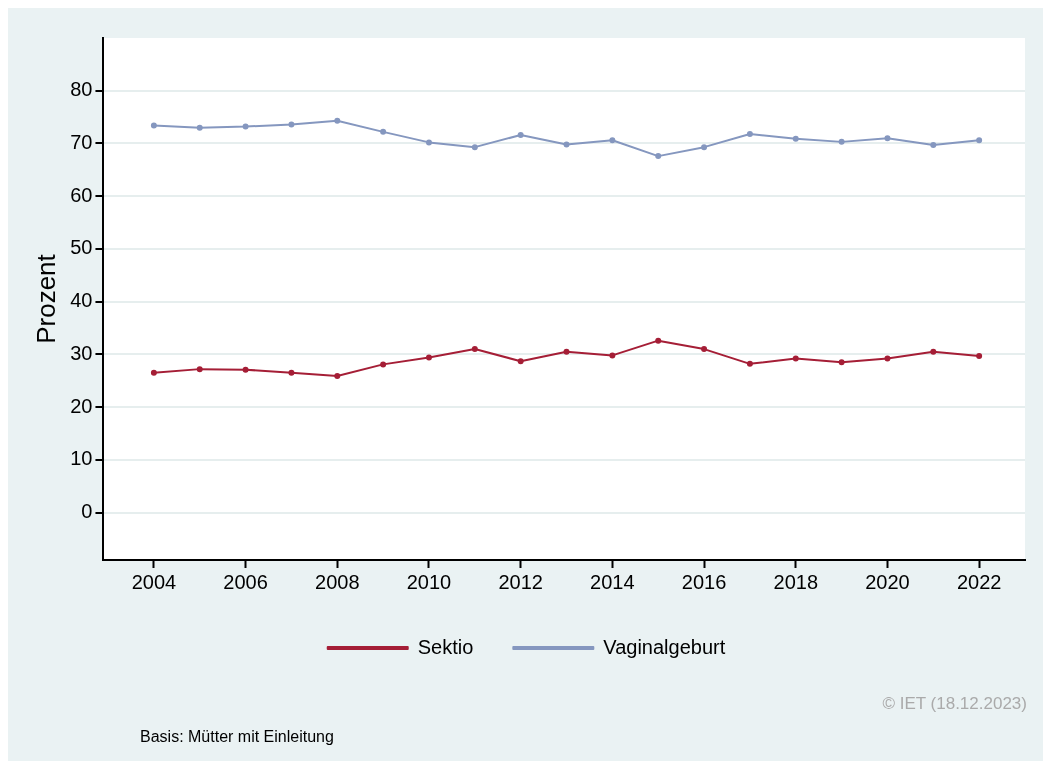 The image size is (1051, 769). Describe the element at coordinates (237, 737) in the screenshot. I see `text: Basis: Mütter mit Einleitung` at that location.